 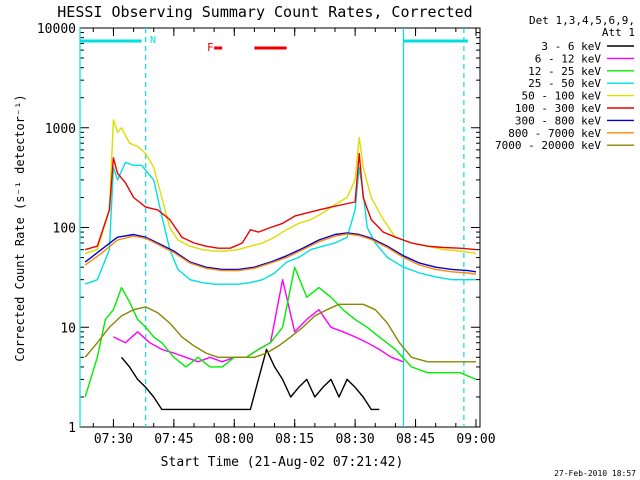 What do you see at coordinates (153, 40) in the screenshot?
I see `night-marker: N` at bounding box center [153, 40].